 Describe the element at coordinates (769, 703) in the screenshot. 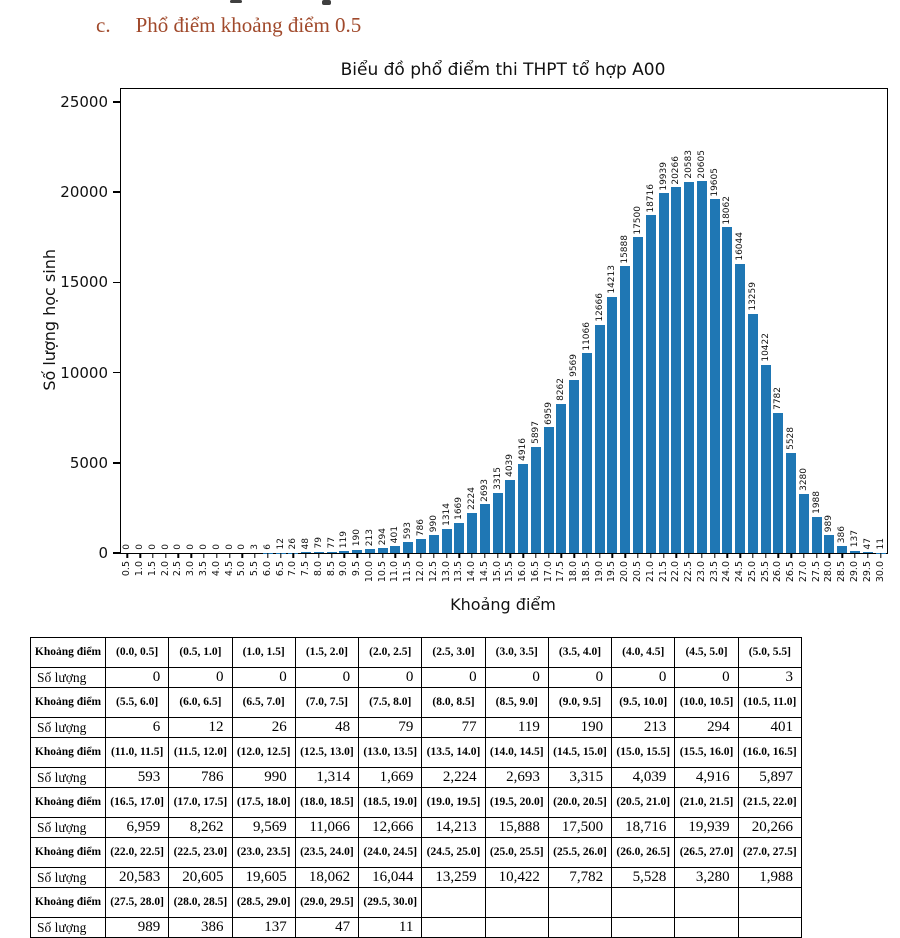

I see `interval-cell: (10.5, 11.0]` at that location.